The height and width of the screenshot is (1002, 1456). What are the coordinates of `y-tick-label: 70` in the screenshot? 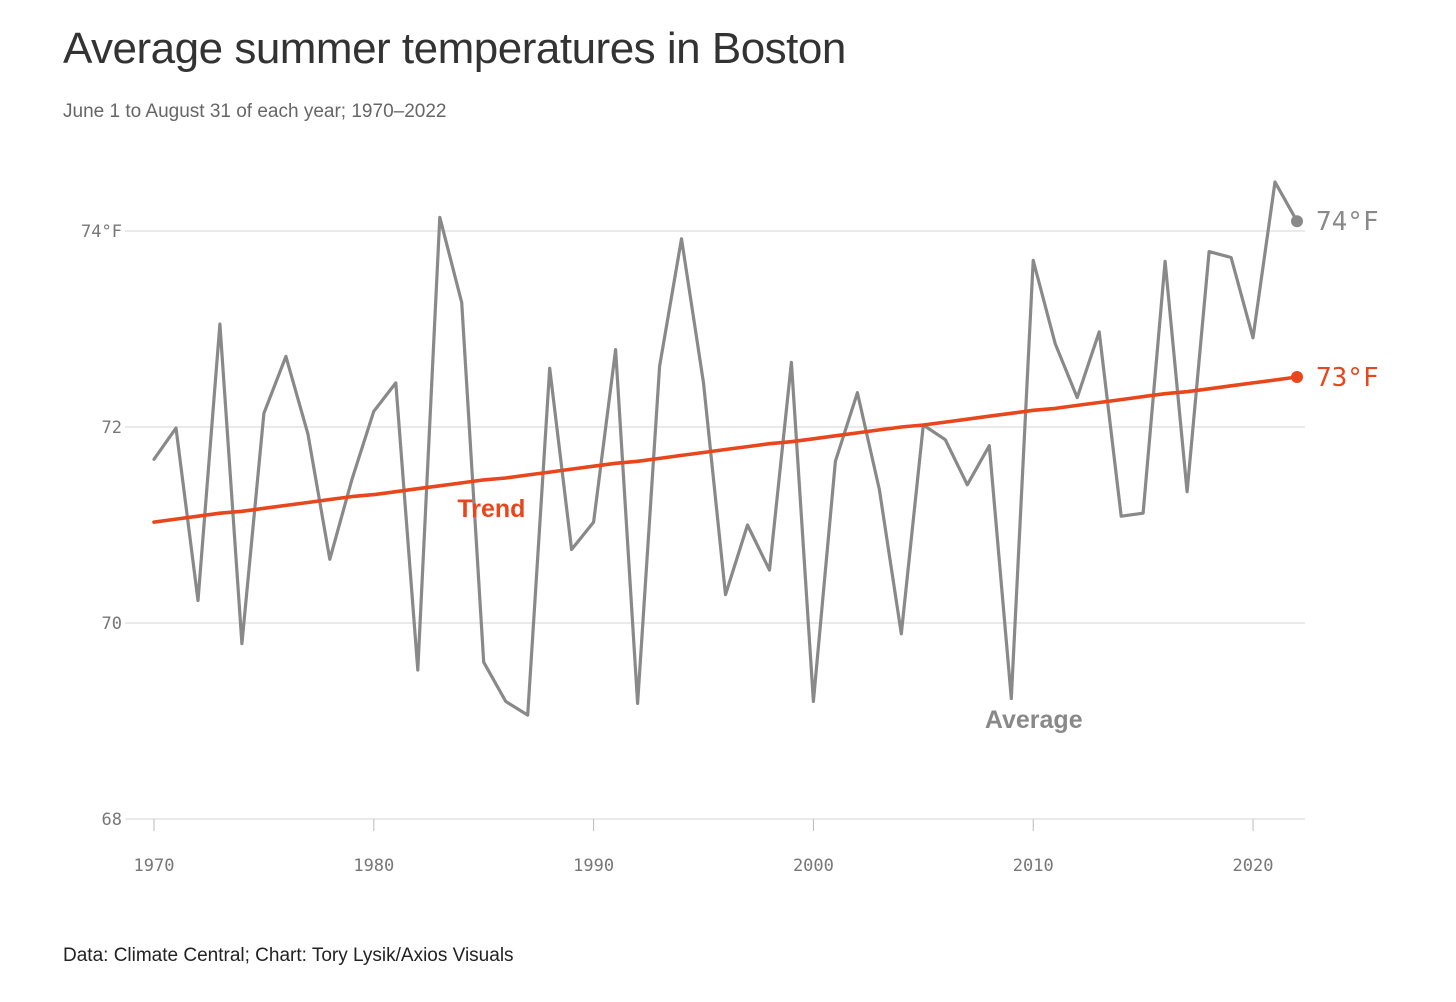 It's located at (112, 624).